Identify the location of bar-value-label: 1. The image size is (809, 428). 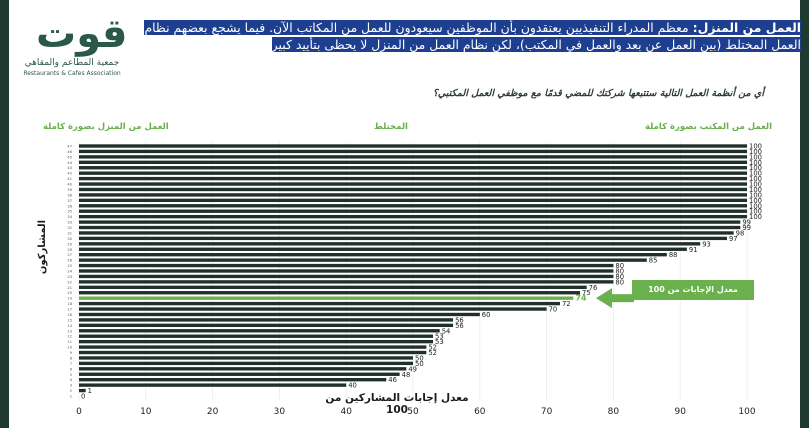
(90, 391).